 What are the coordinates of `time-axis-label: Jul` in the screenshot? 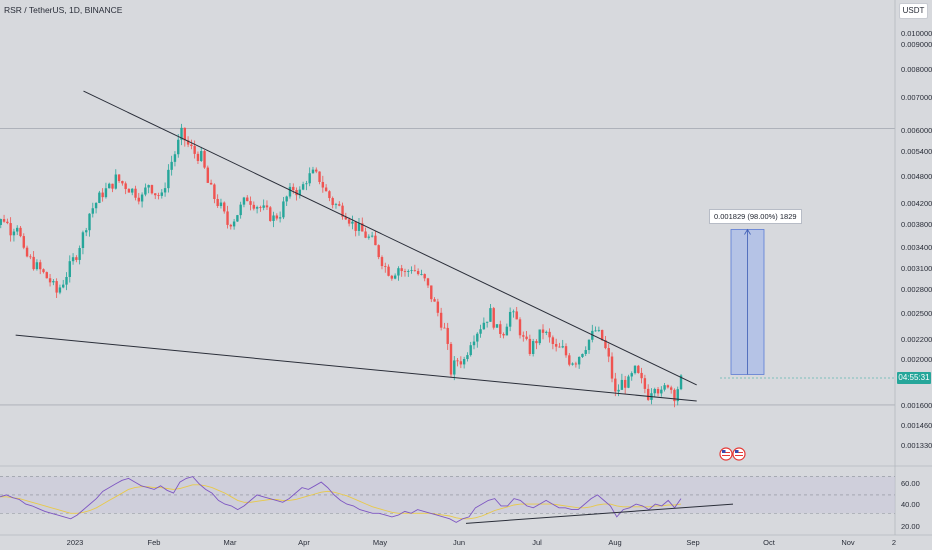 It's located at (537, 542).